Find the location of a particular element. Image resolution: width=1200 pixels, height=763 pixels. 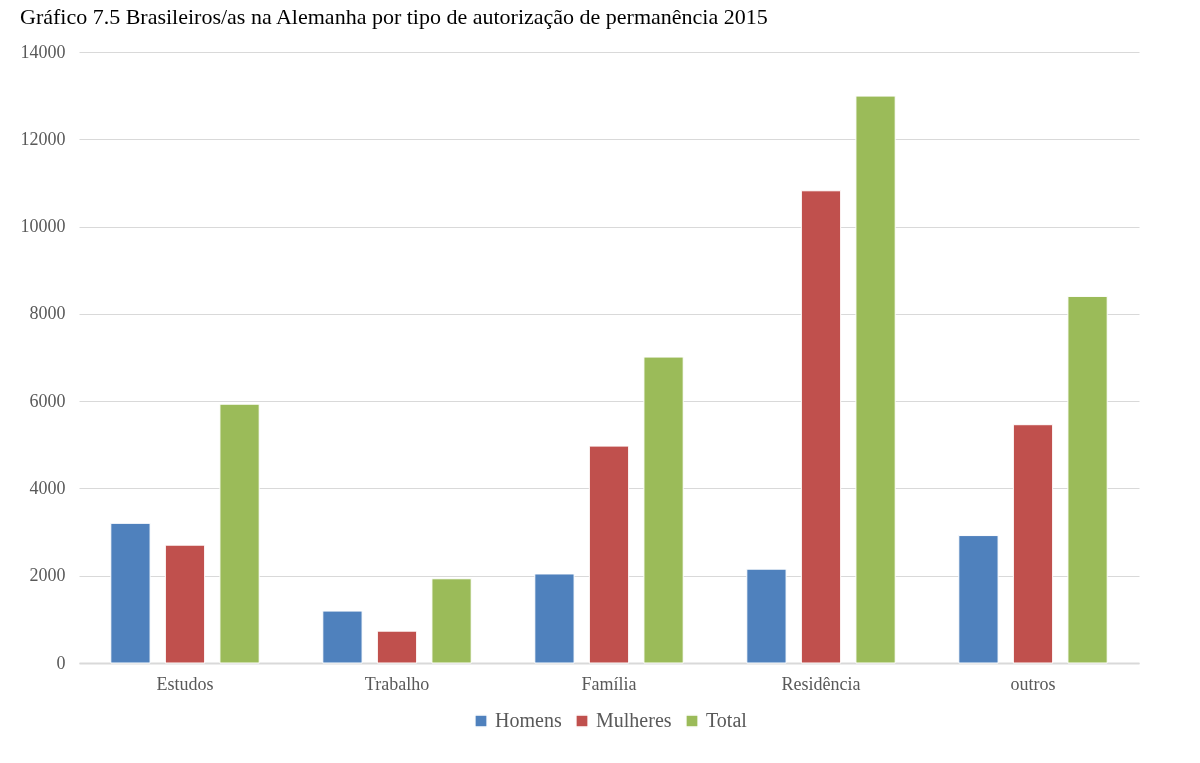

legend-label: Mulheres is located at coordinates (634, 720).